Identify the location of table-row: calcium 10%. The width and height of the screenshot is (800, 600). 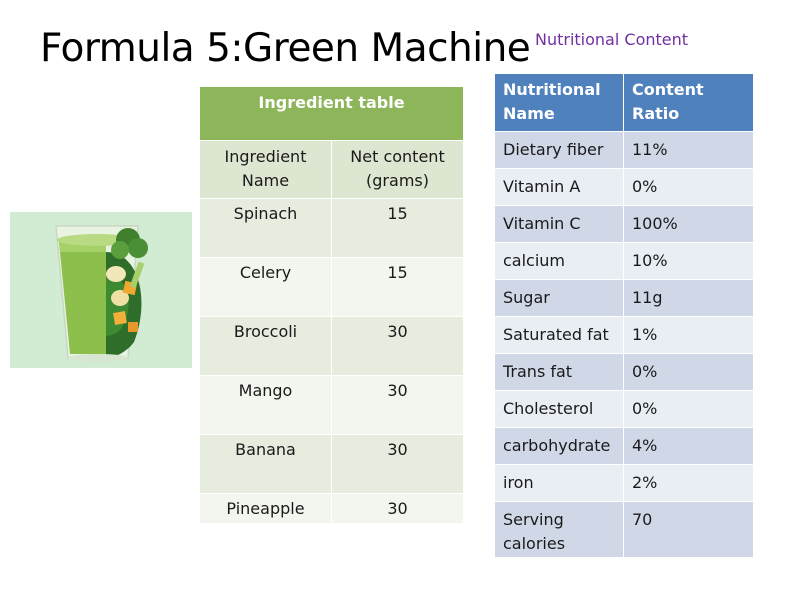
(624, 261).